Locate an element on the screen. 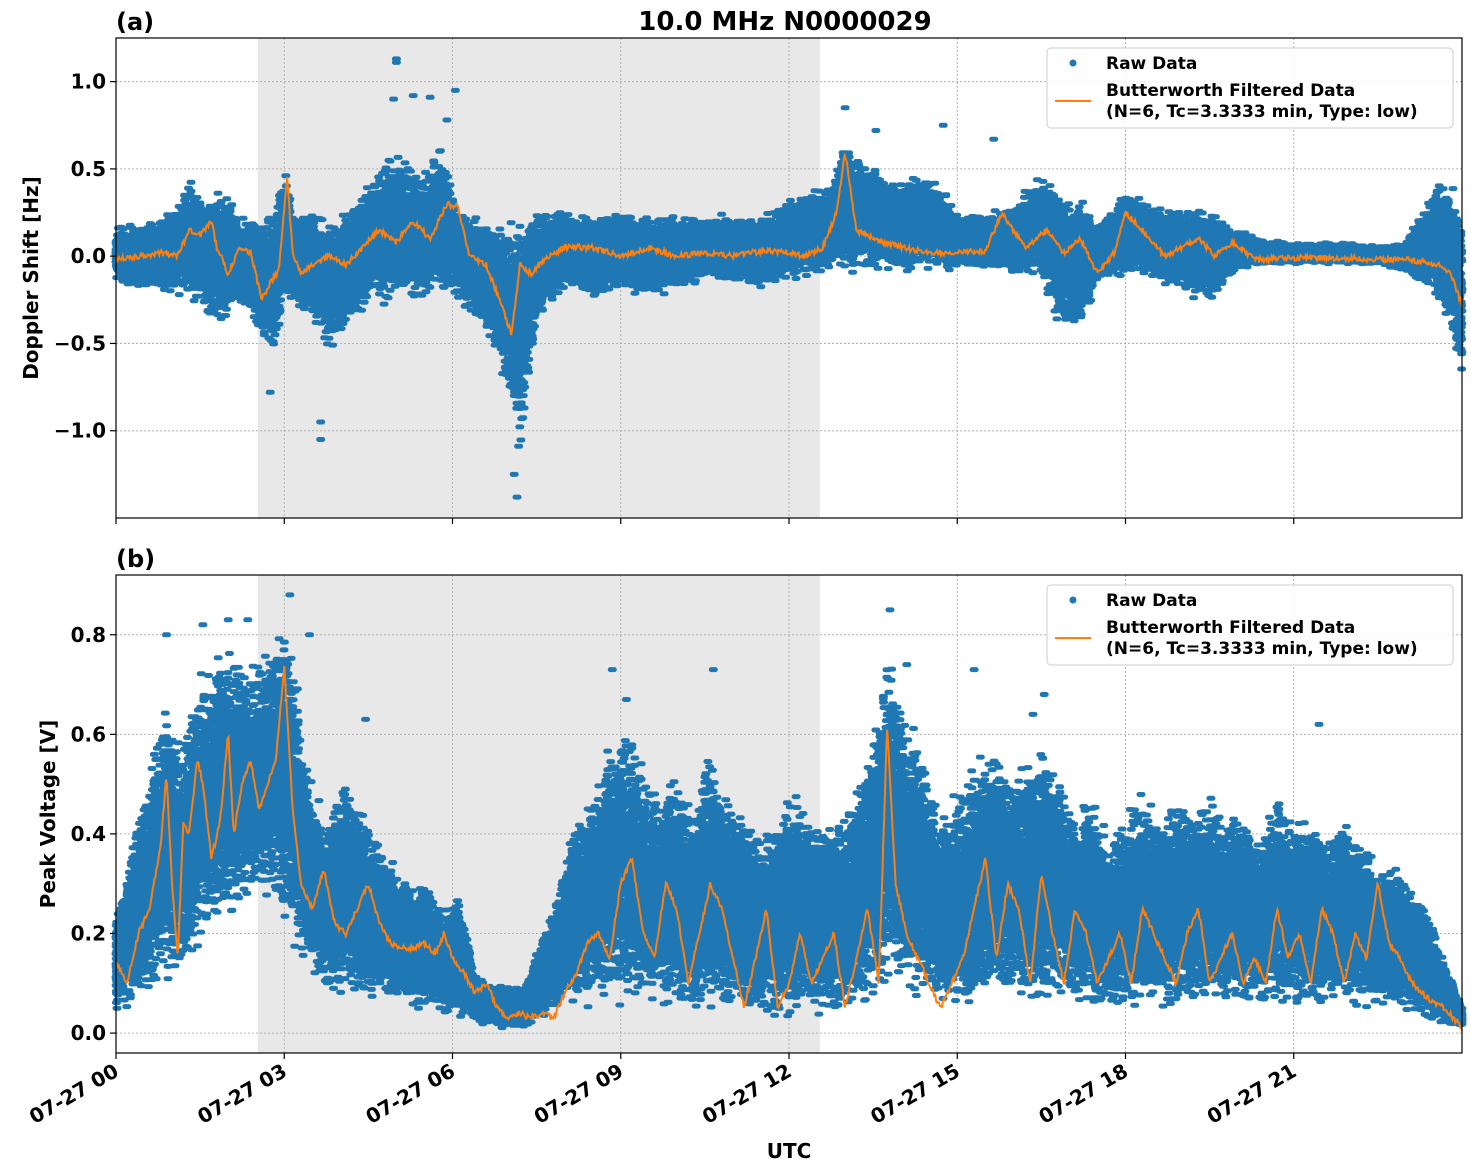  y-tick-label: −1.0 is located at coordinates (80, 431).